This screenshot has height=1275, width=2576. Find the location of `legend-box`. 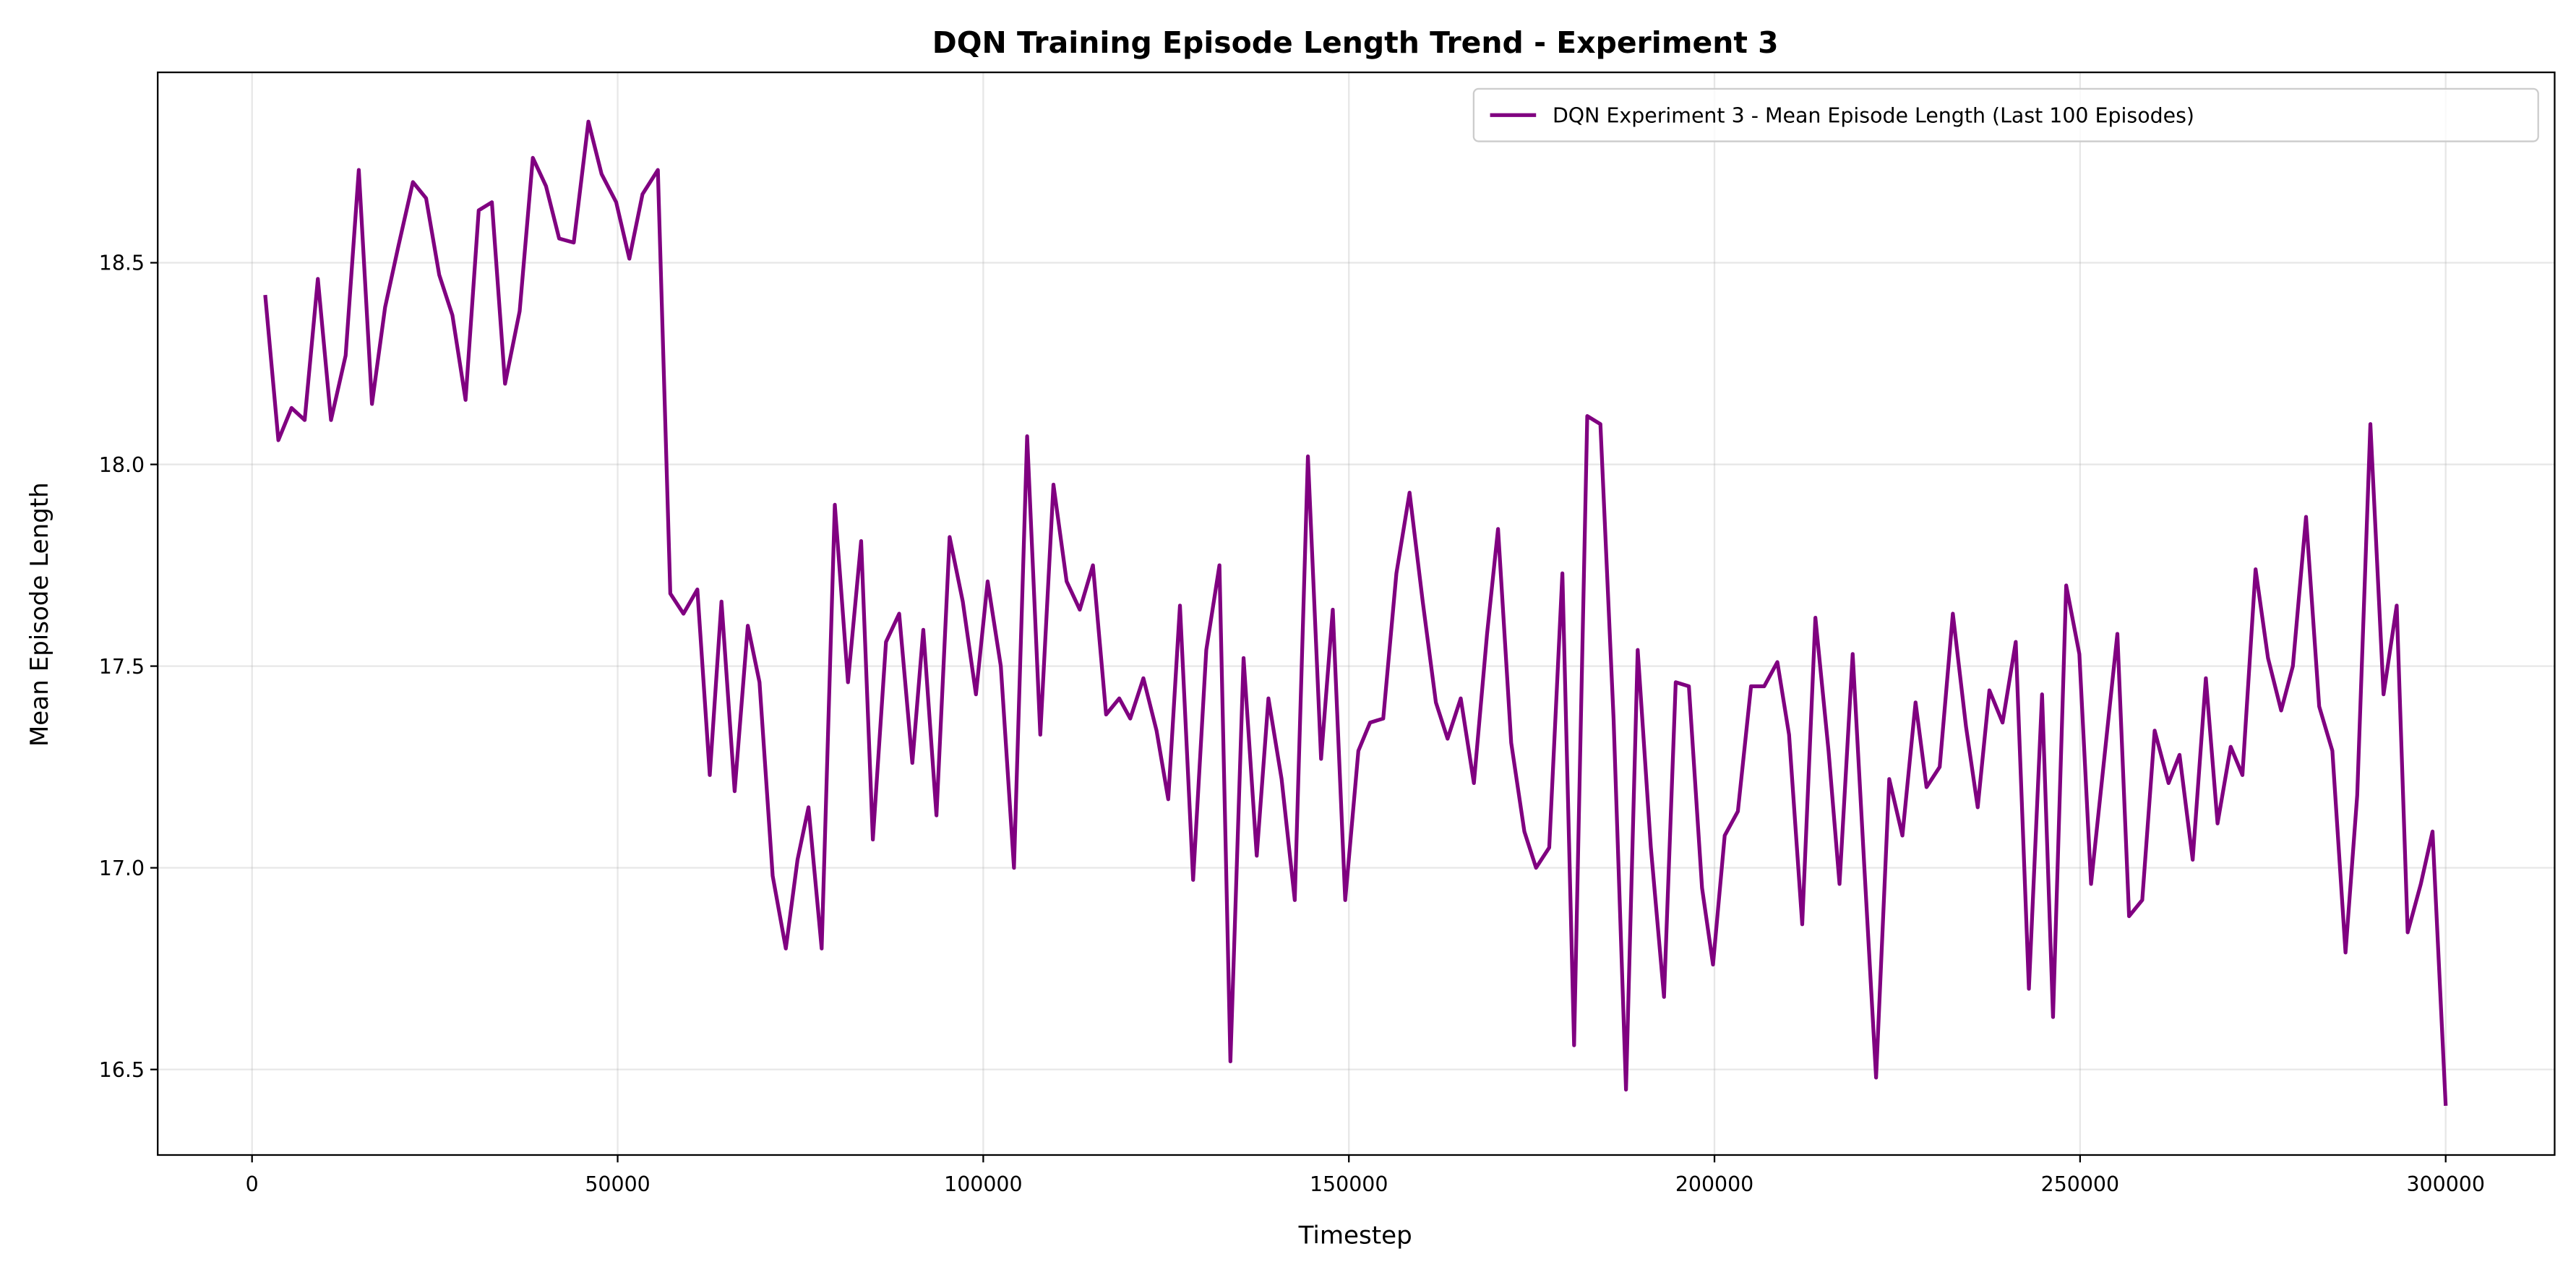

legend-box is located at coordinates (2006, 114).